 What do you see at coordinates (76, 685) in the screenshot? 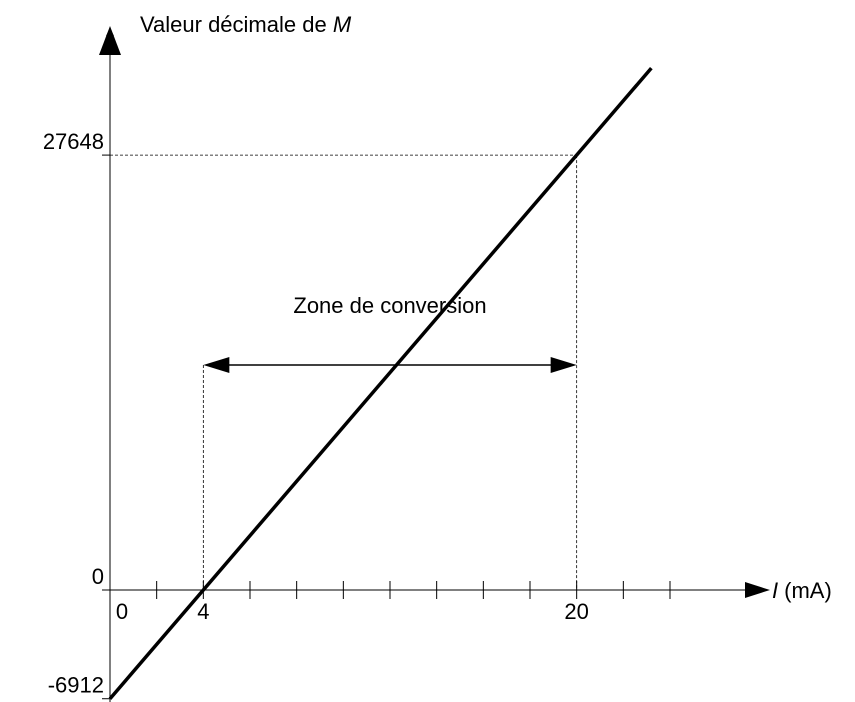
I see `y-tick-label: -6912` at bounding box center [76, 685].